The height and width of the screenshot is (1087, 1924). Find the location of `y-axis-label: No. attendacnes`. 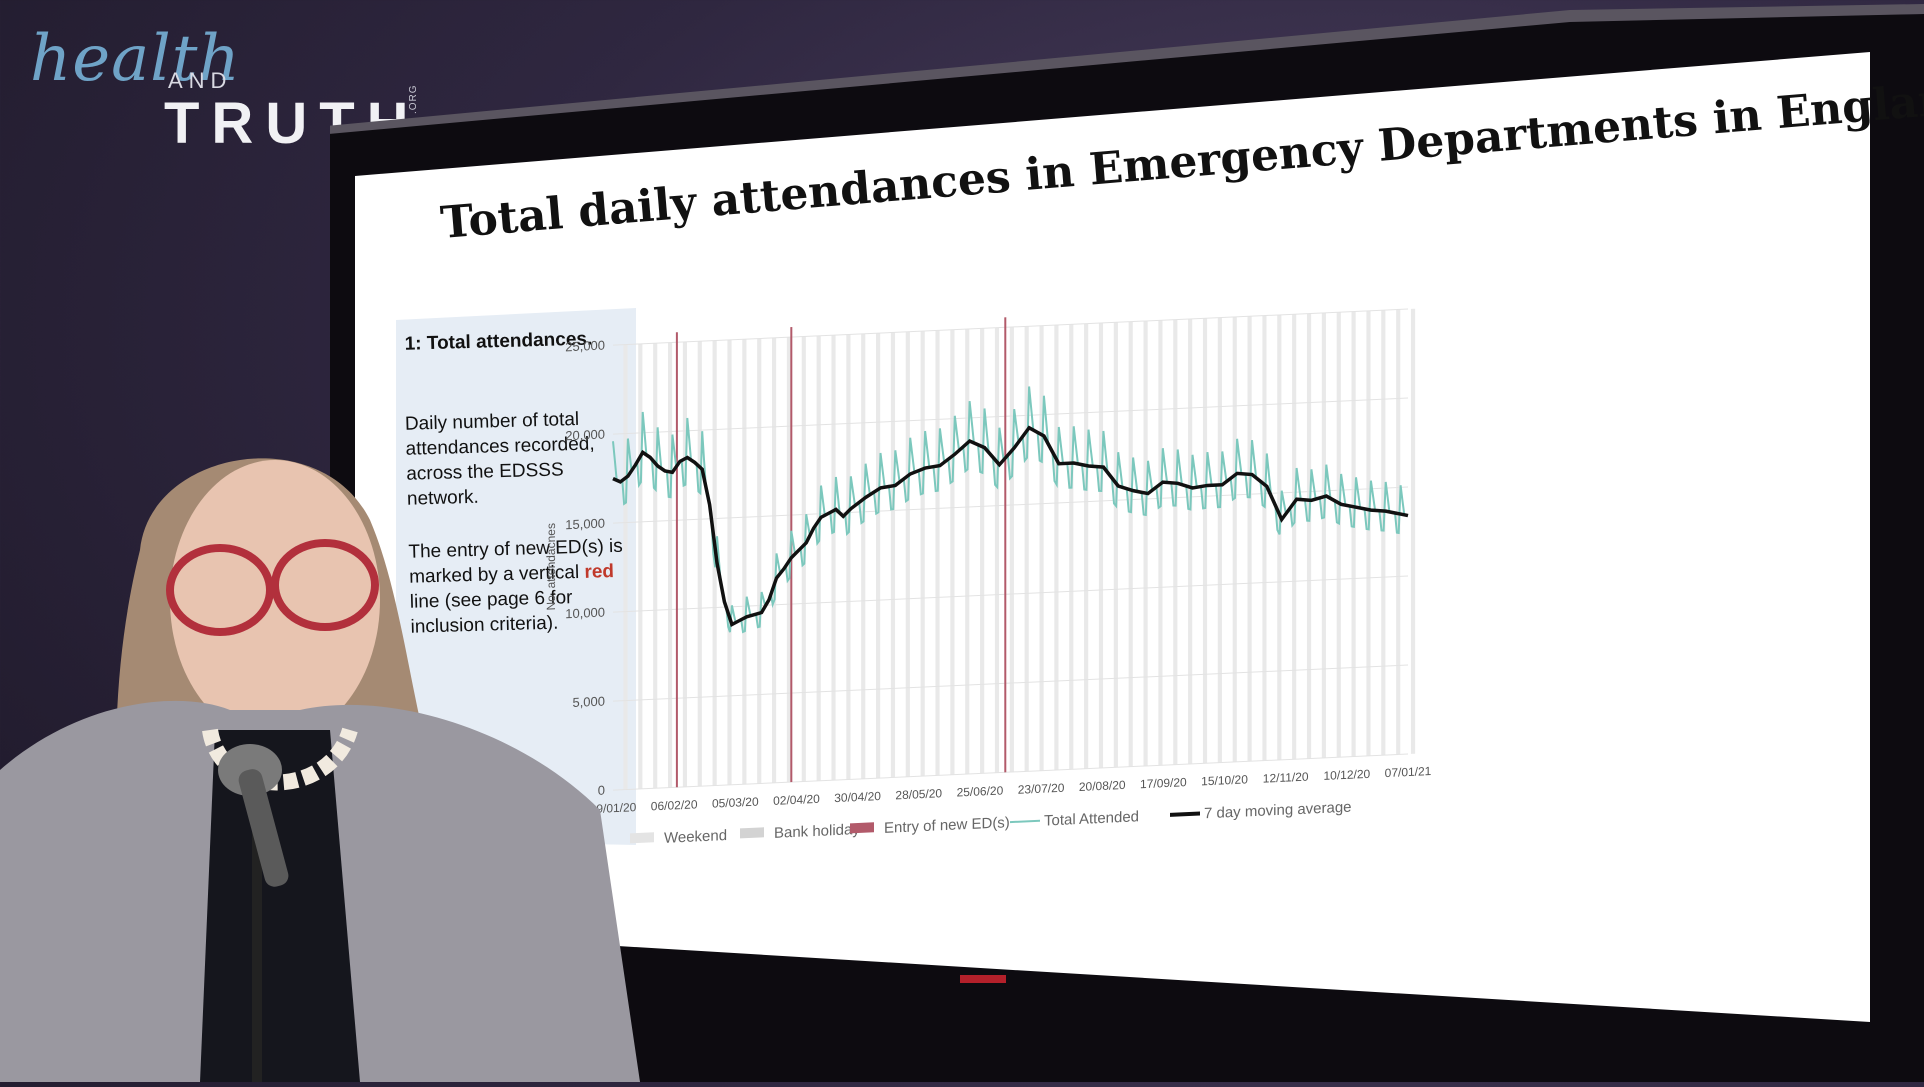

y-axis-label: No. attendacnes is located at coordinates (551, 567).